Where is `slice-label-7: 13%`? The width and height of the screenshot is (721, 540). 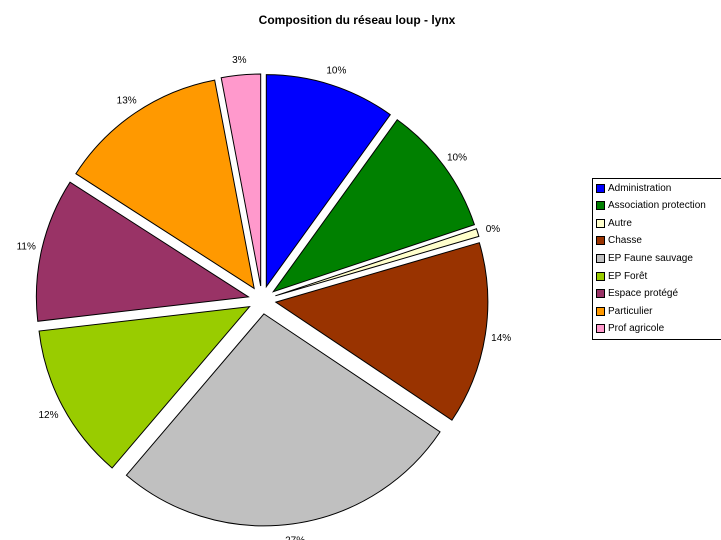 slice-label-7: 13% is located at coordinates (127, 100).